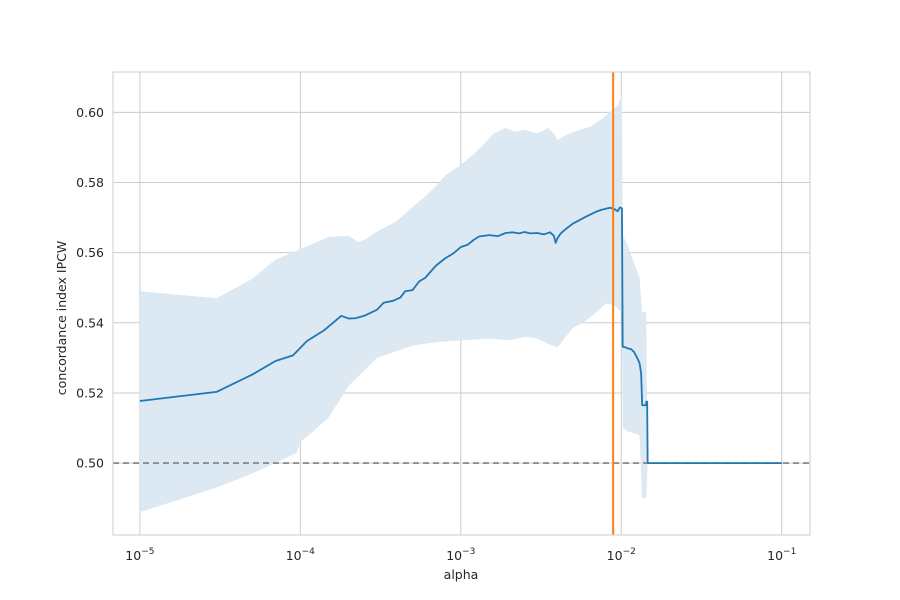 This screenshot has height=600, width=900. Describe the element at coordinates (61, 318) in the screenshot. I see `y-axis-label: concordance index IPCW` at that location.